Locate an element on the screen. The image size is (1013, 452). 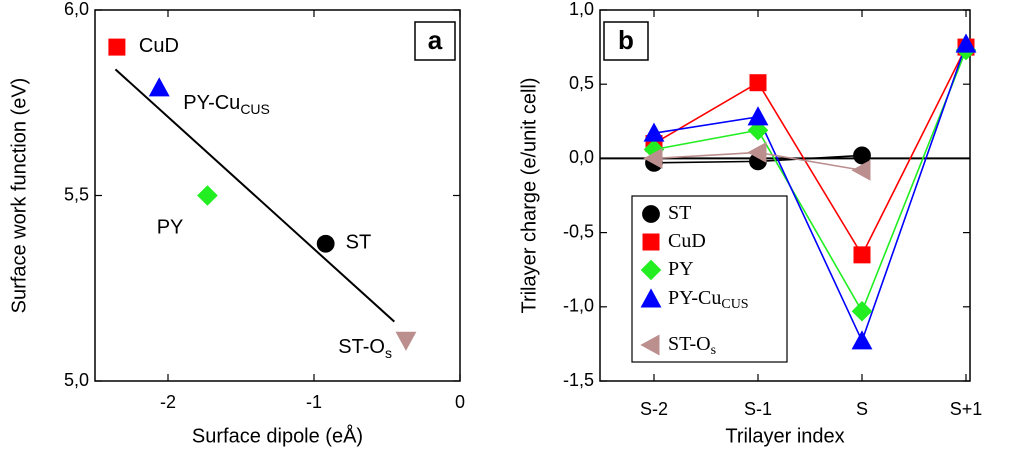
y-tick-label: 0,5 is located at coordinates (581, 83).